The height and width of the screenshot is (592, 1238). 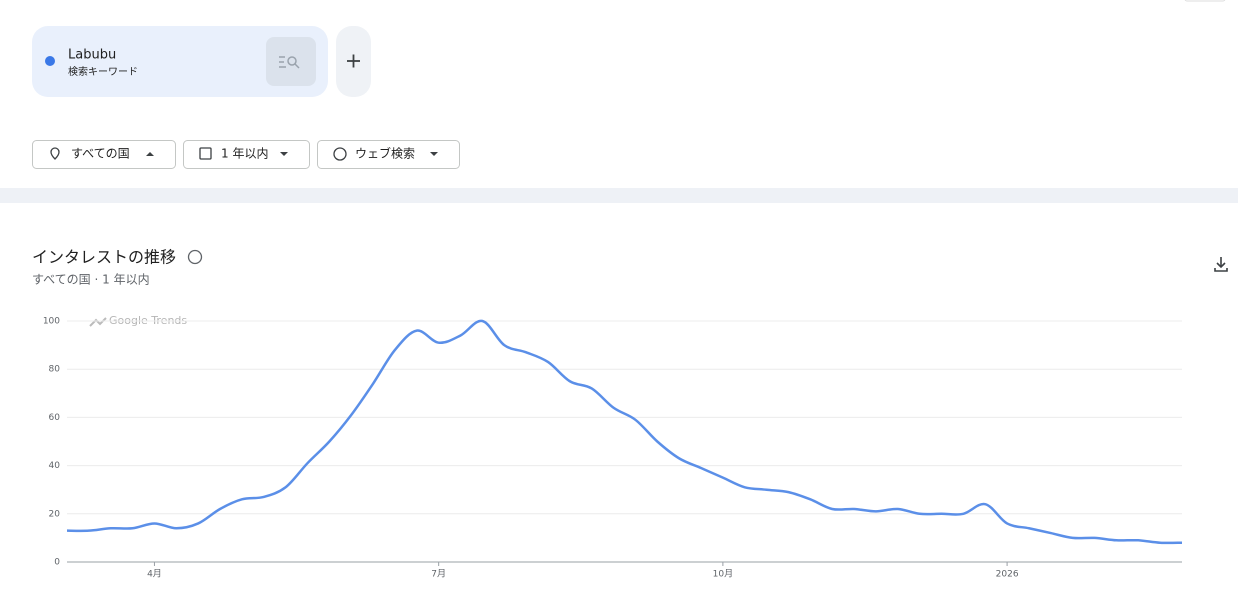 I want to click on region-filter, so click(x=104, y=154).